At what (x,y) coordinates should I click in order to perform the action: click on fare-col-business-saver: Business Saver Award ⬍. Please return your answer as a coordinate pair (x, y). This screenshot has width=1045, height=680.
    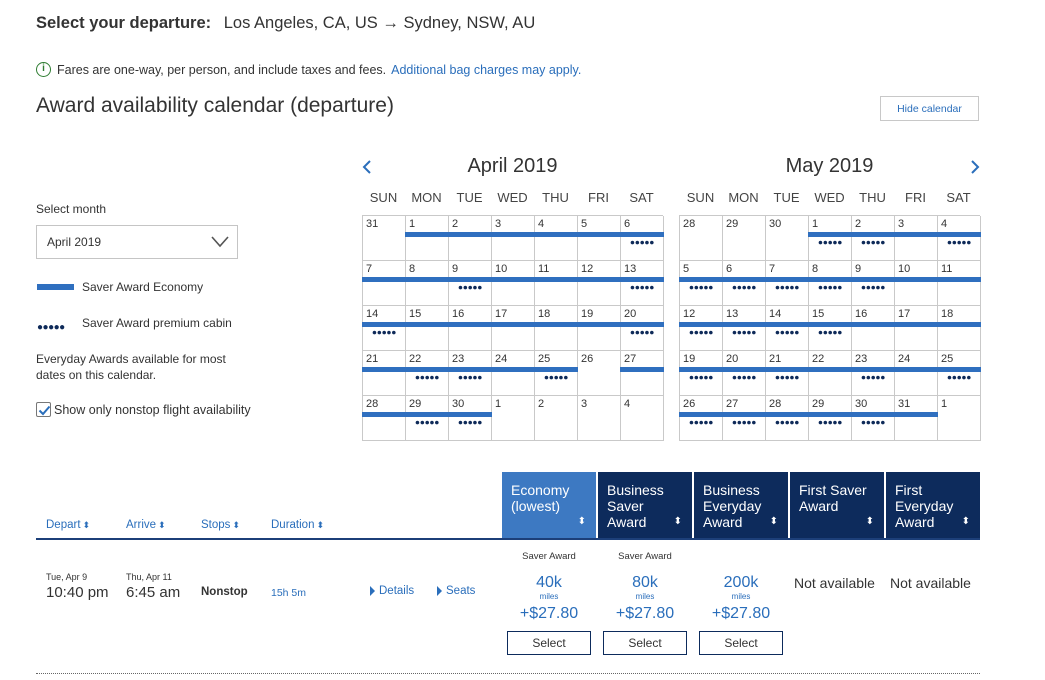
    Looking at the image, I should click on (645, 506).